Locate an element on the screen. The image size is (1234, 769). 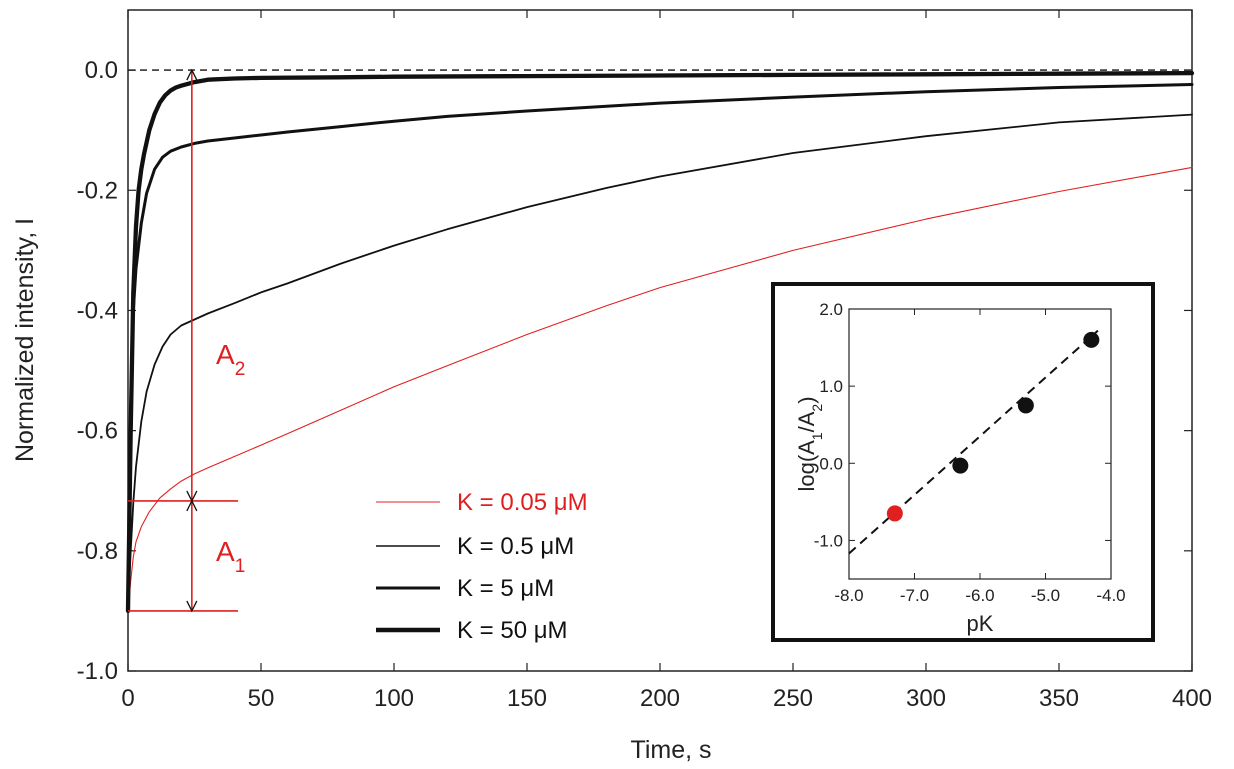
a1-label-main: A is located at coordinates (225, 551).